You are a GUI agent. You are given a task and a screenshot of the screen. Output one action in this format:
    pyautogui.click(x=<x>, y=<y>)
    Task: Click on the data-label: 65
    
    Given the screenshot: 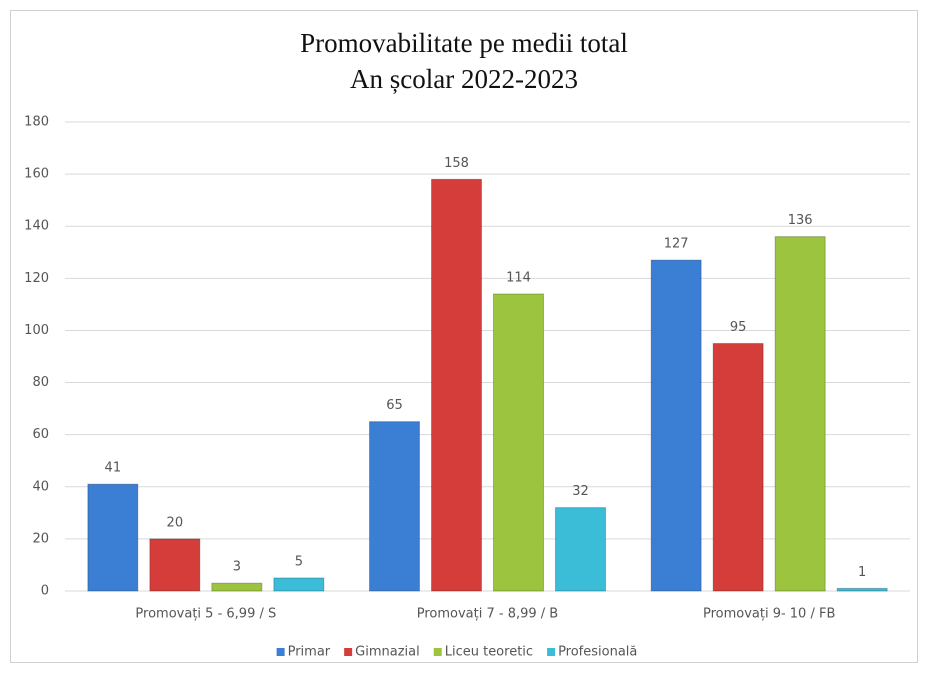 What is the action you would take?
    pyautogui.click(x=394, y=405)
    